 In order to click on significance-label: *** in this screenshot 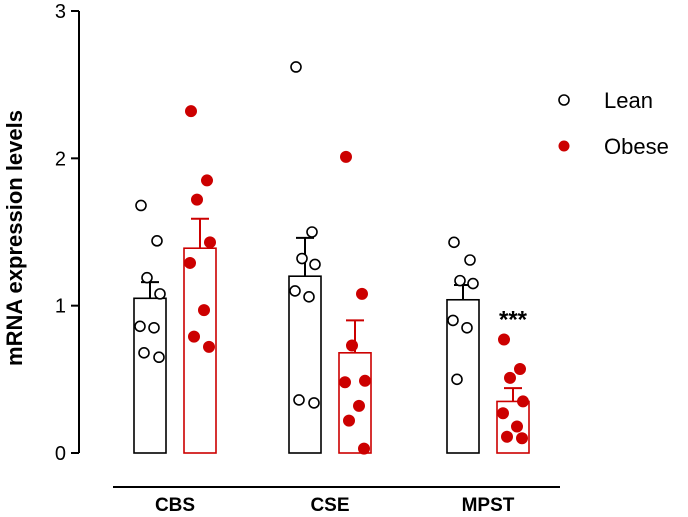, I will do `click(513, 320)`.